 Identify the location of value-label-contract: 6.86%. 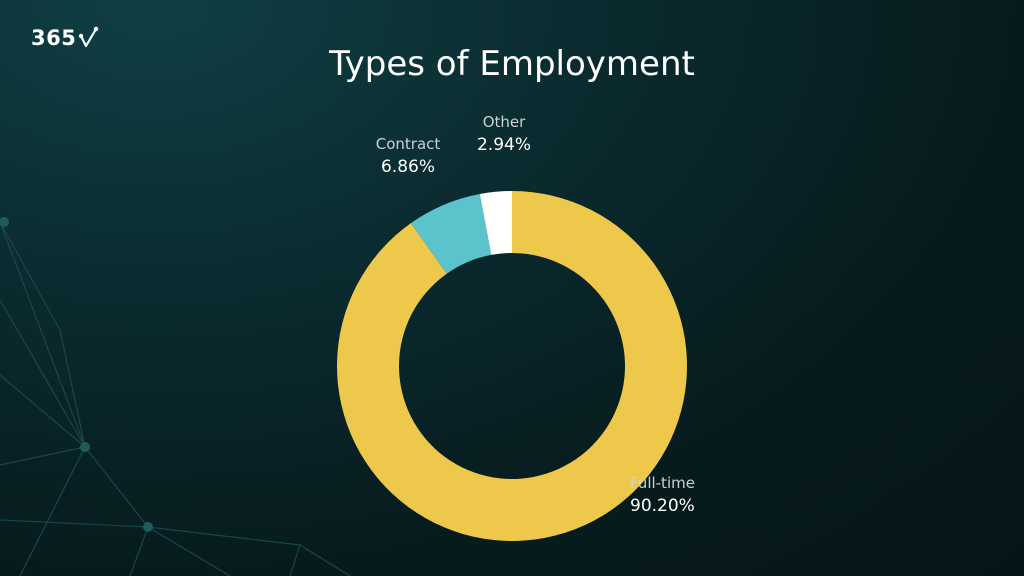
(408, 167).